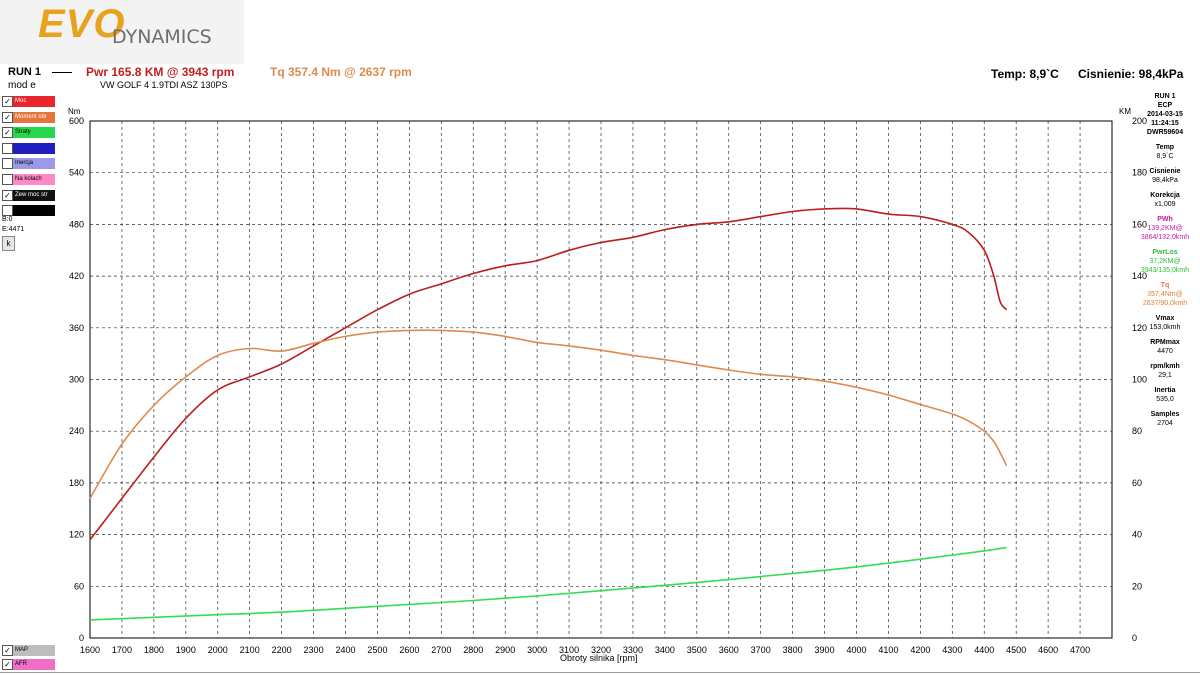  Describe the element at coordinates (537, 650) in the screenshot. I see `x-tick-label: 3000` at that location.